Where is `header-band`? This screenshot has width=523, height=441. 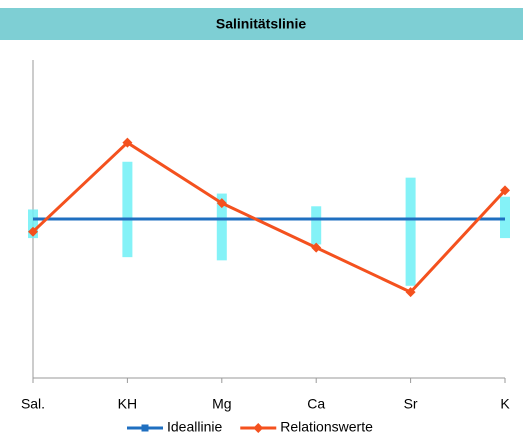 header-band is located at coordinates (261, 24).